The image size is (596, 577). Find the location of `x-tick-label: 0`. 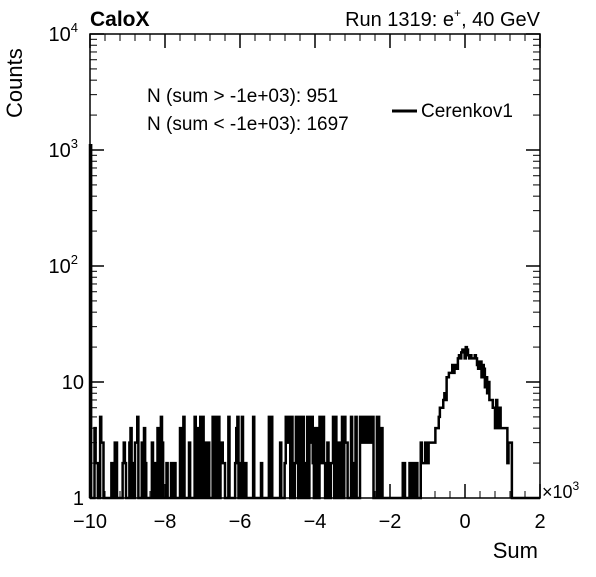

x-tick-label: 0 is located at coordinates (464, 522).